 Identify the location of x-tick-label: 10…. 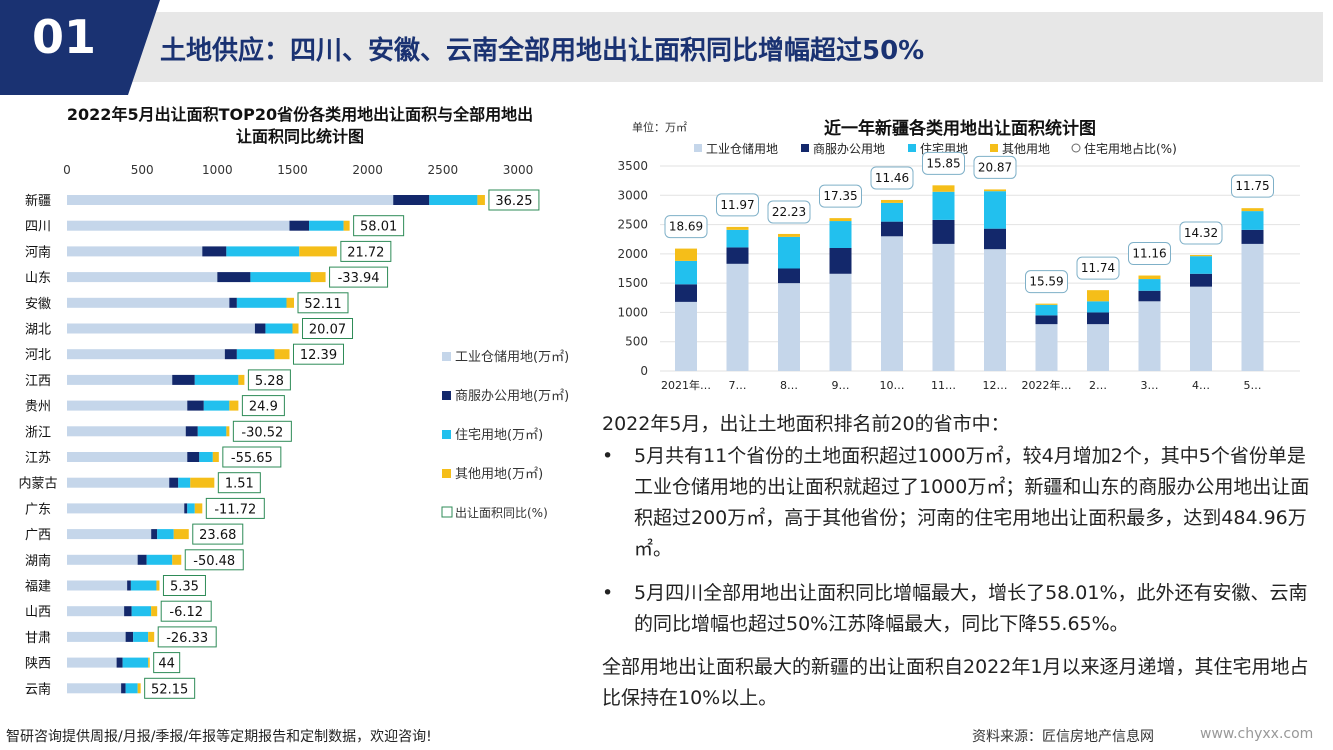
(892, 385).